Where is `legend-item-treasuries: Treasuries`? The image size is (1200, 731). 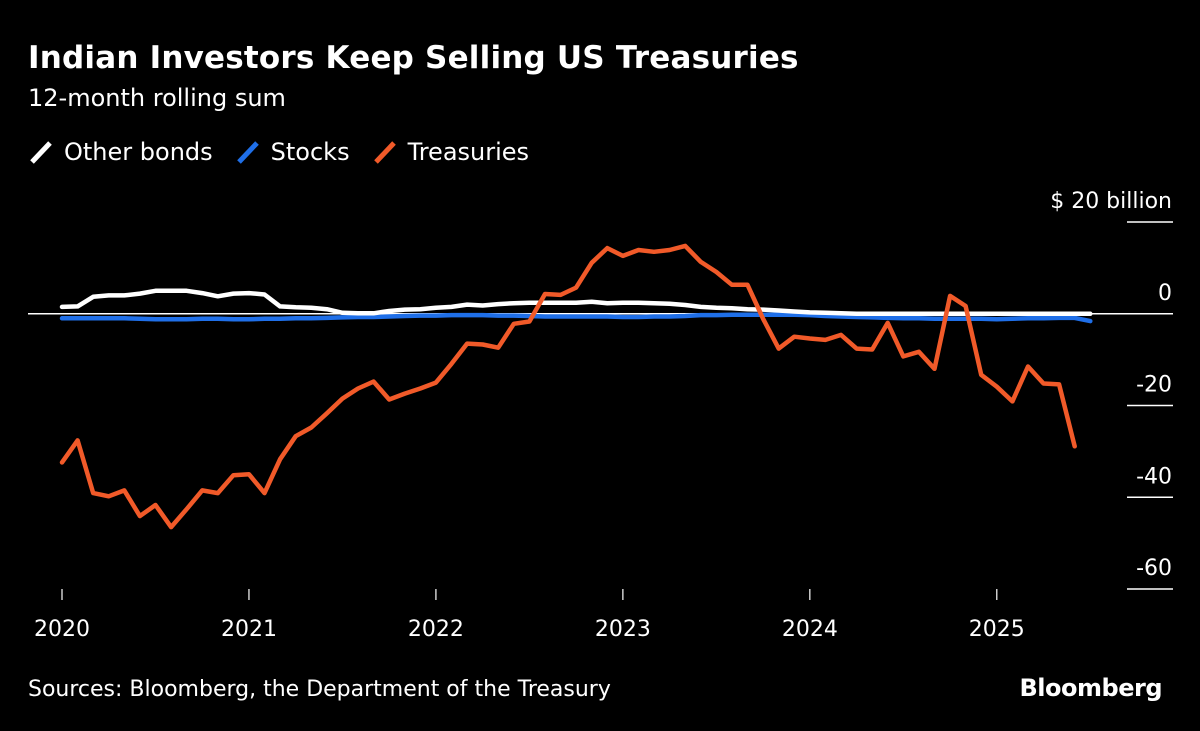 legend-item-treasuries: Treasuries is located at coordinates (450, 152).